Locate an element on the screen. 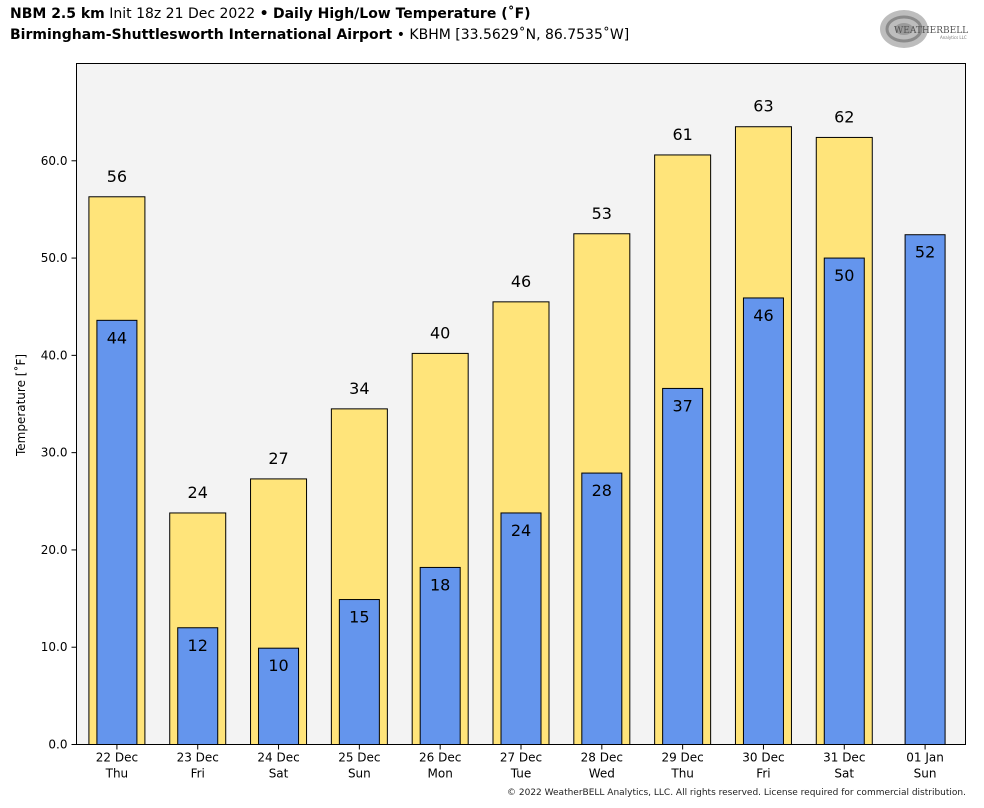 The width and height of the screenshot is (984, 808). y-tick-label: 10.0 is located at coordinates (54, 647).